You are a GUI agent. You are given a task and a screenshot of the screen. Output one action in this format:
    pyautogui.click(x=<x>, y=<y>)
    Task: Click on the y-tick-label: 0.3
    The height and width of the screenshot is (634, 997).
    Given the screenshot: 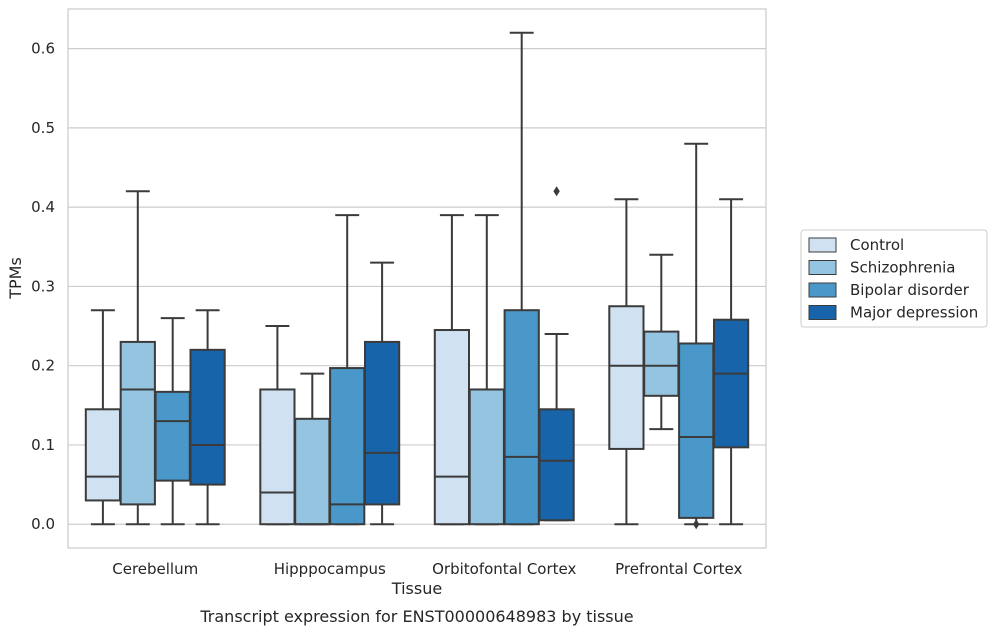 What is the action you would take?
    pyautogui.click(x=43, y=286)
    